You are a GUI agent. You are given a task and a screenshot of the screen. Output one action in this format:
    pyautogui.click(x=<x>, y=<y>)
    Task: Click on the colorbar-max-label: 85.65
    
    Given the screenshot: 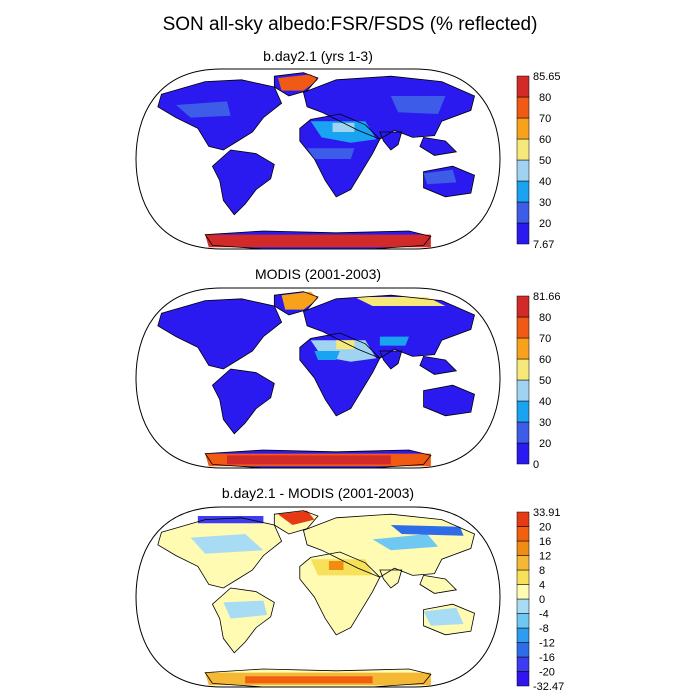 What is the action you would take?
    pyautogui.click(x=547, y=77)
    